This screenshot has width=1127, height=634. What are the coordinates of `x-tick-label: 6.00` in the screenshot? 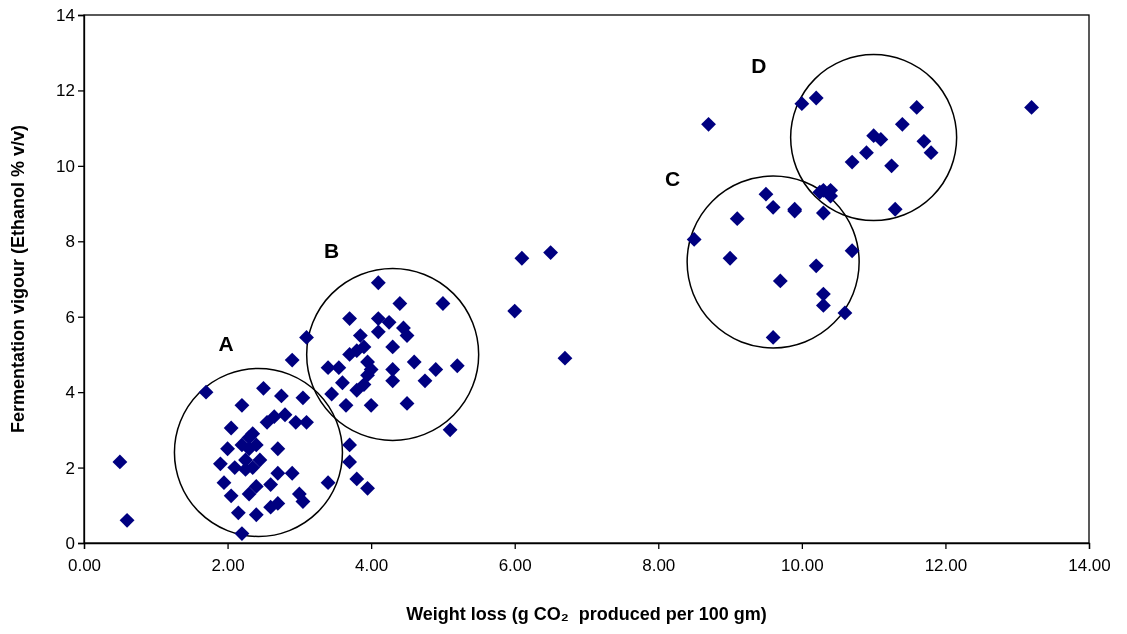 It's located at (515, 565).